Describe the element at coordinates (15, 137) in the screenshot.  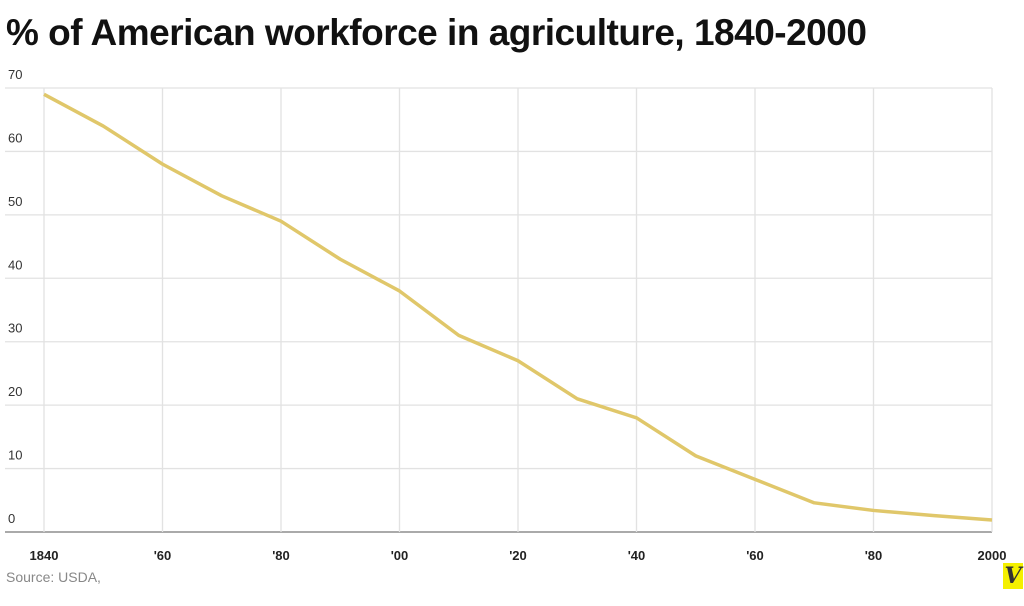
I see `y-tick-label: 60` at that location.